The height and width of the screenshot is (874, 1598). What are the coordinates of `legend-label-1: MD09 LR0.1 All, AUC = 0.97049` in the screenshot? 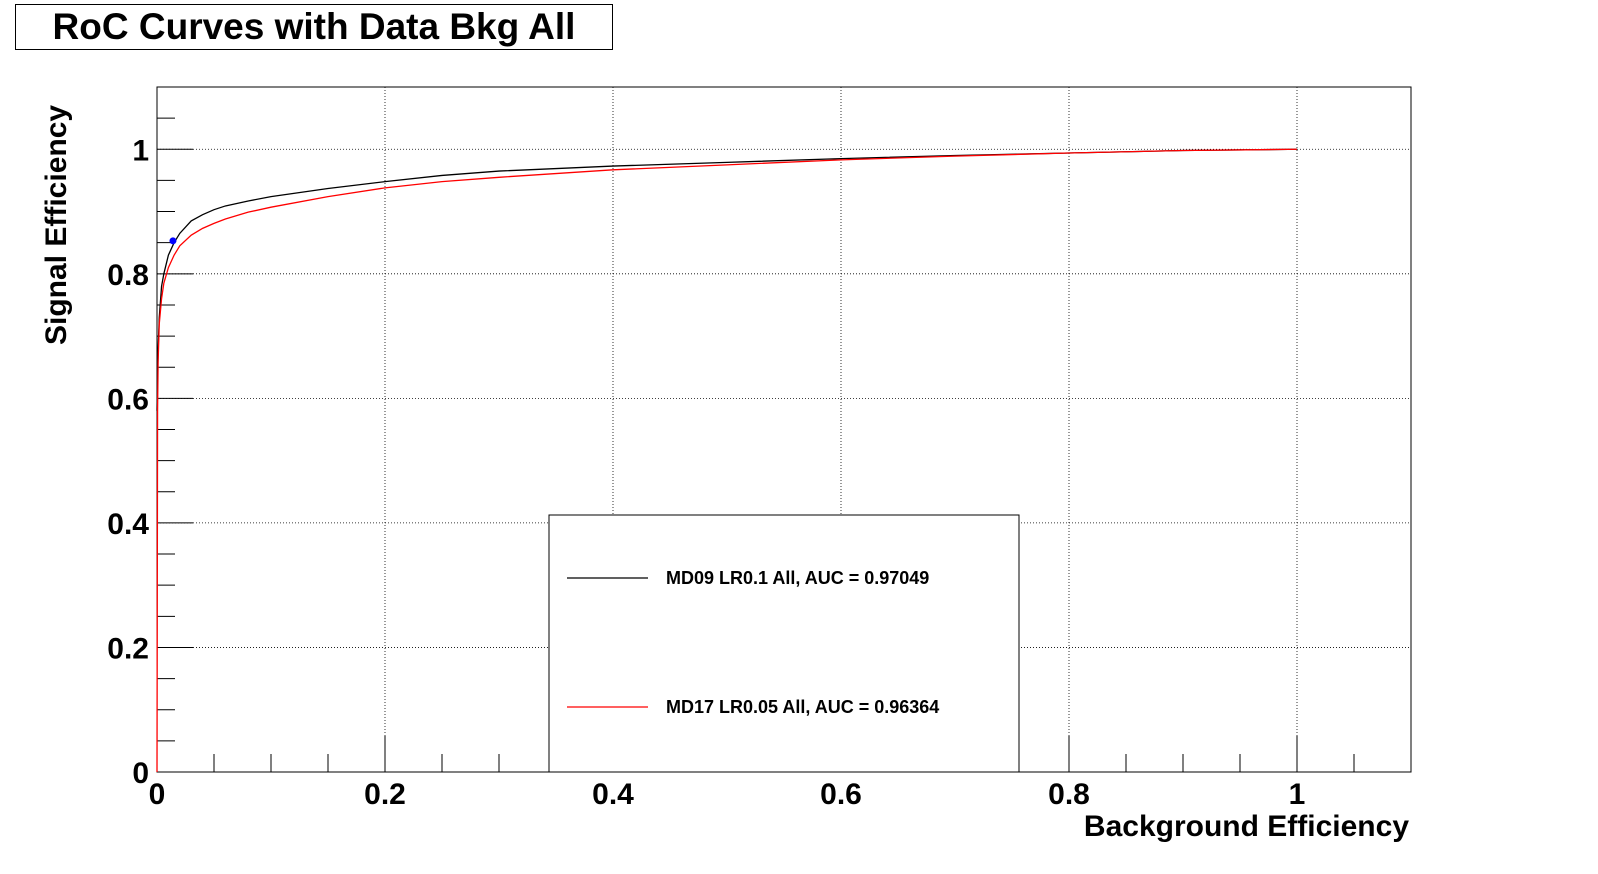 It's located at (797, 578).